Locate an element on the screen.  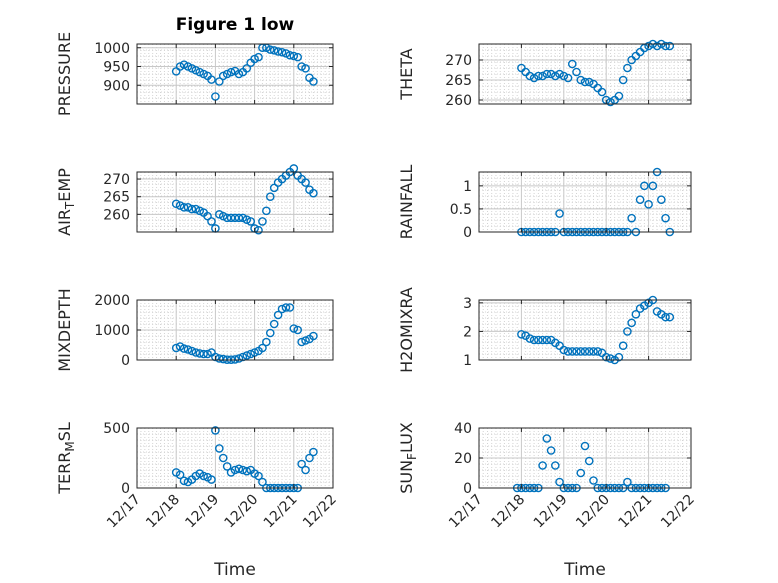
subplot-5: 0 1000 2000 MIXDEPTH is located at coordinates (194, 330).